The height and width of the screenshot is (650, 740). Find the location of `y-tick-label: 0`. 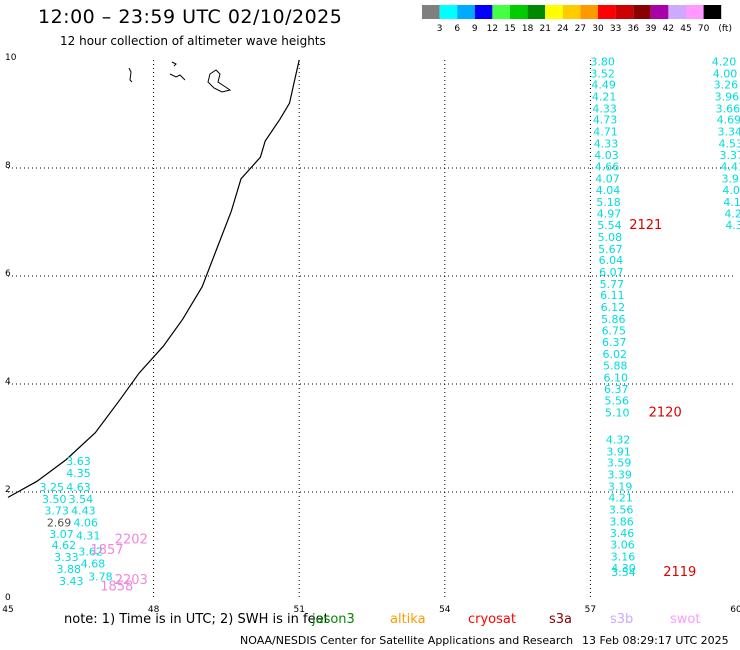

y-tick-label: 0 is located at coordinates (8, 598).